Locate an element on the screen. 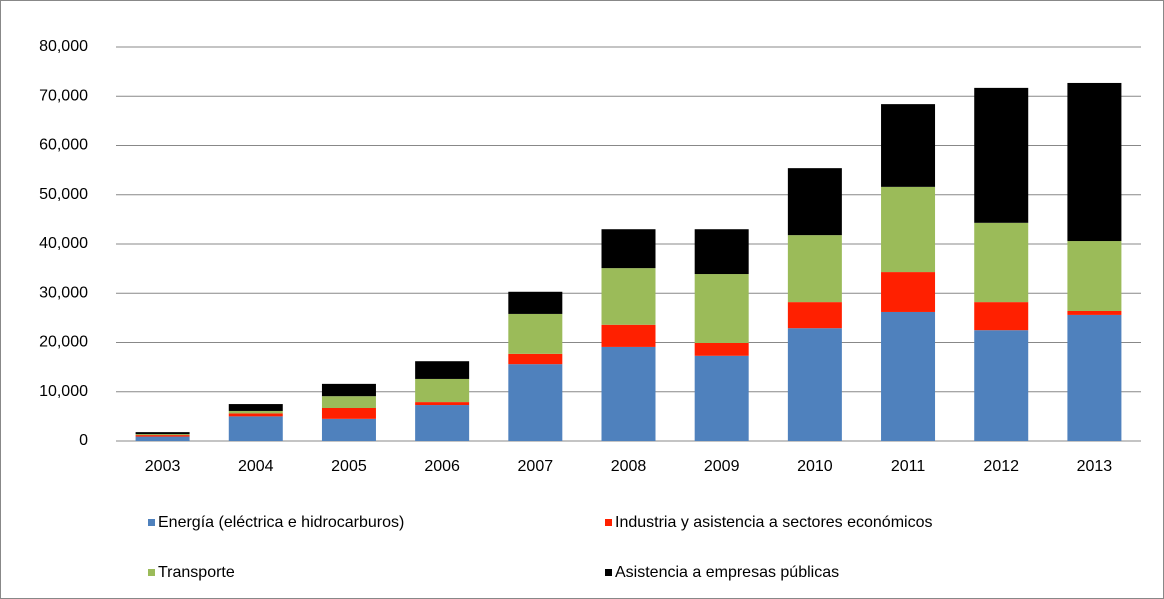 The width and height of the screenshot is (1164, 599). legend-label: Asistencia a empresas públicas is located at coordinates (727, 572).